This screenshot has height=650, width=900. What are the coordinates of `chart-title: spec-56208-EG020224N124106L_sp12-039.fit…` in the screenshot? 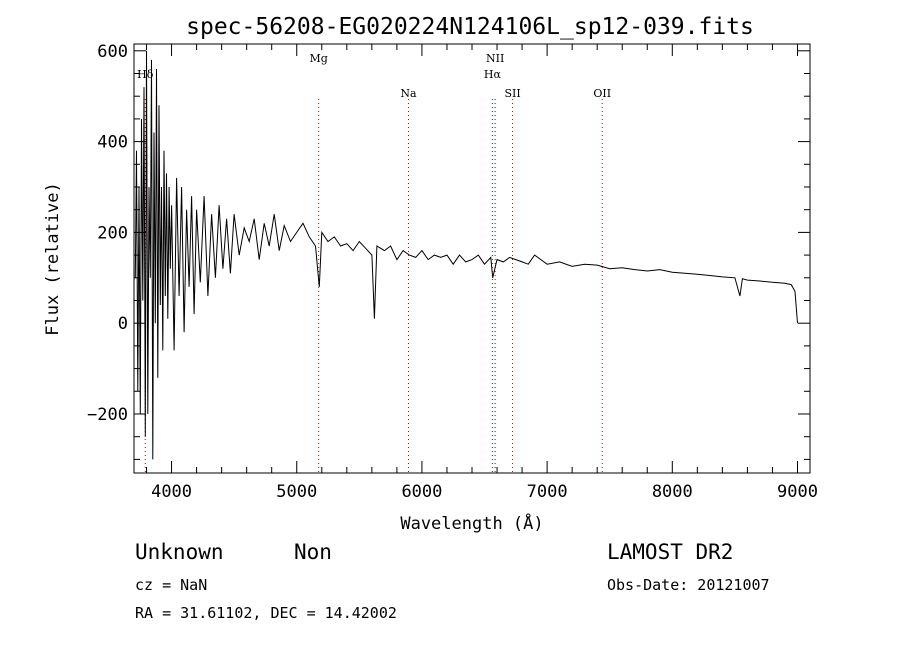 It's located at (470, 27).